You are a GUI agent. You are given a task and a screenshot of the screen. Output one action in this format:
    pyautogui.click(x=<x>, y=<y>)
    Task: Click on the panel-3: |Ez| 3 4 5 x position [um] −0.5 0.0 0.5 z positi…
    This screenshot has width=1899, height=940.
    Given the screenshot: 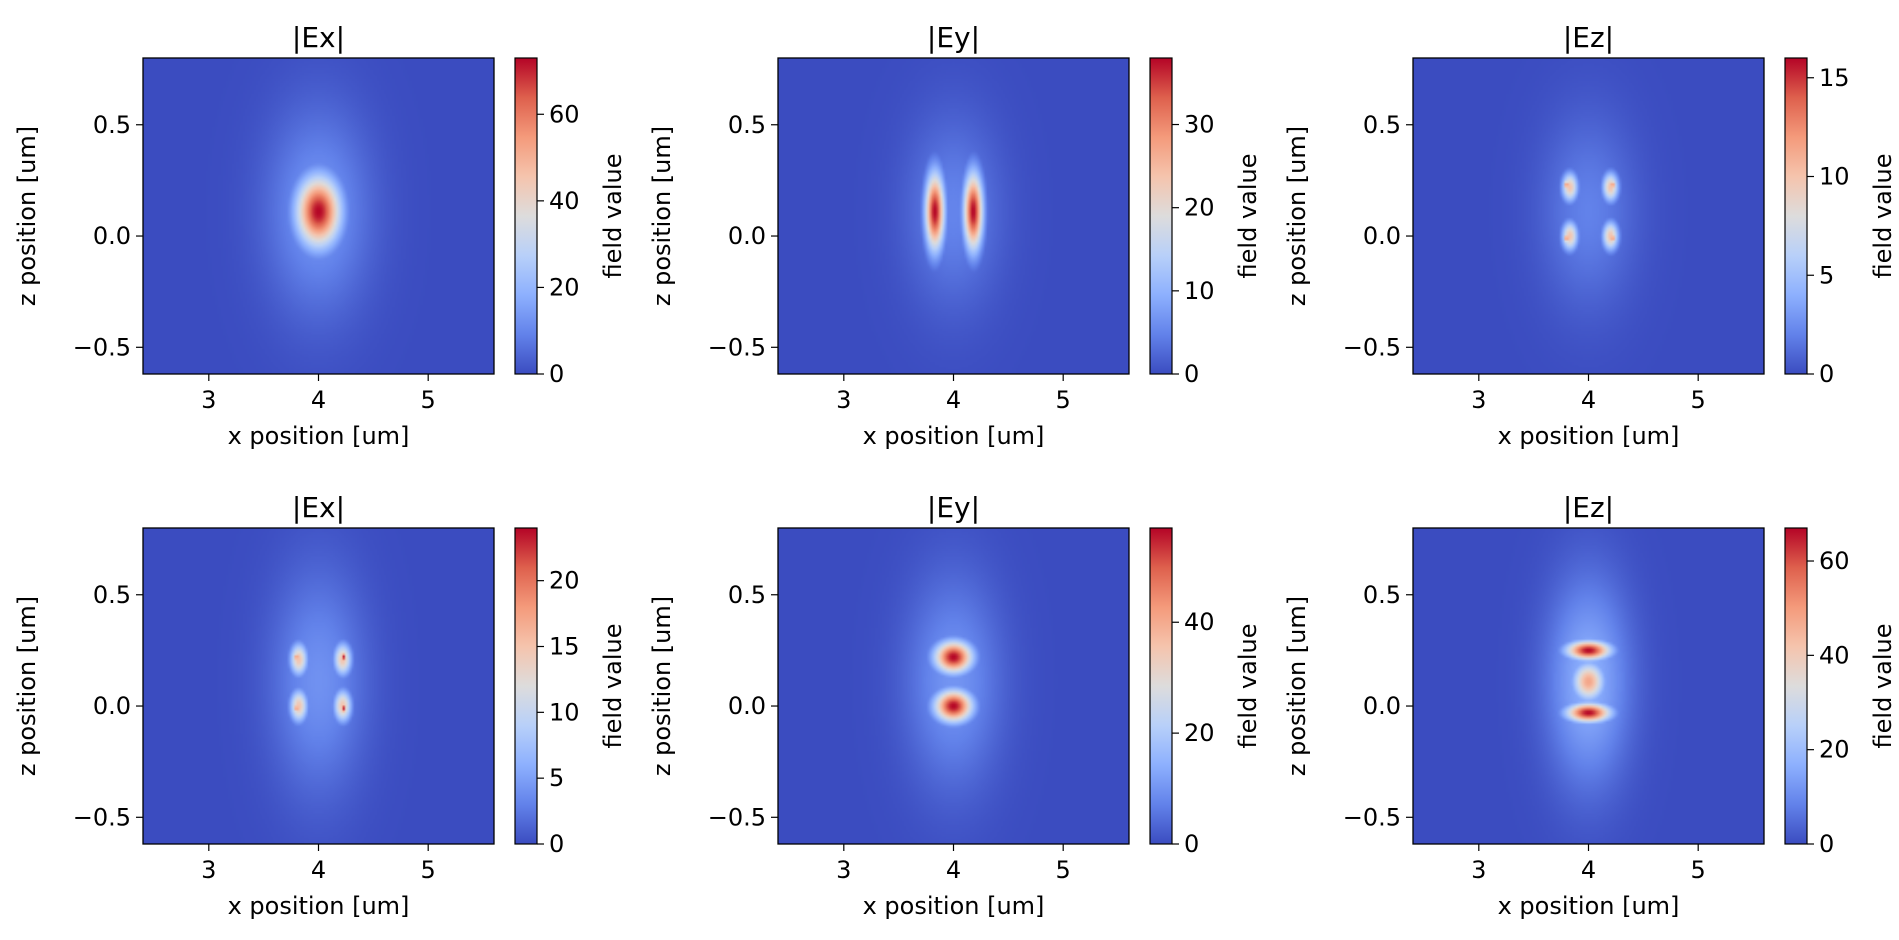 What is the action you would take?
    pyautogui.click(x=1590, y=235)
    